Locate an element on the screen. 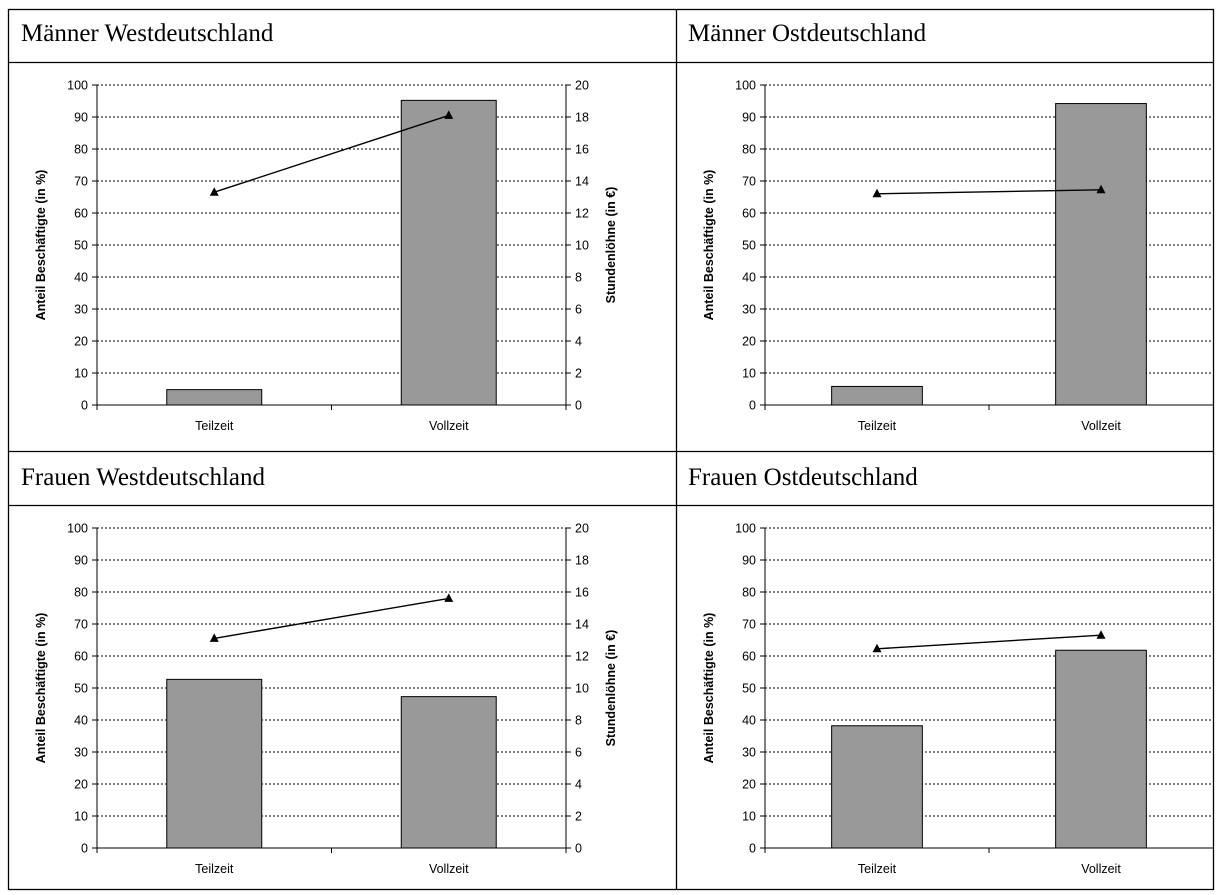 This screenshot has width=1223, height=895. panel-title-maenner-west: Männer Westdeutschland is located at coordinates (147, 33).